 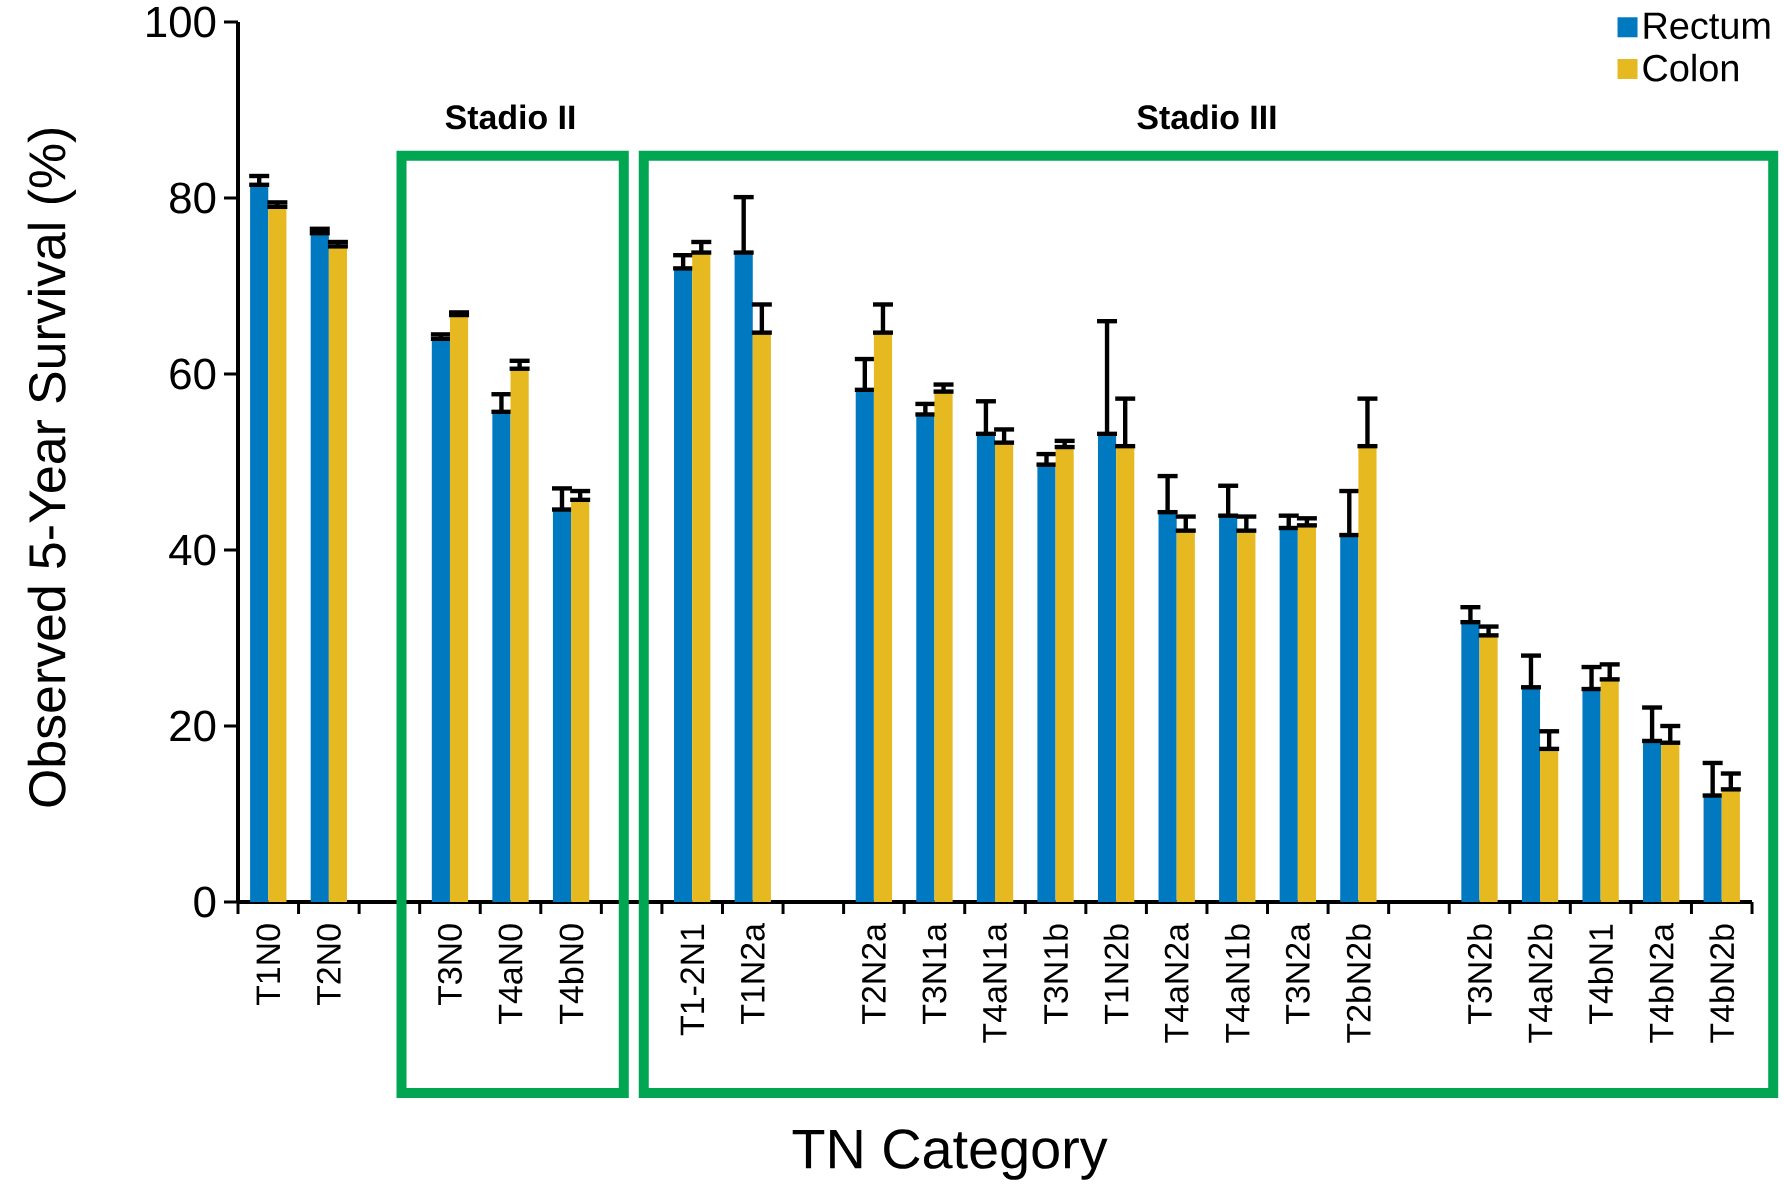 I want to click on legend-label: Colon, so click(x=1690, y=67).